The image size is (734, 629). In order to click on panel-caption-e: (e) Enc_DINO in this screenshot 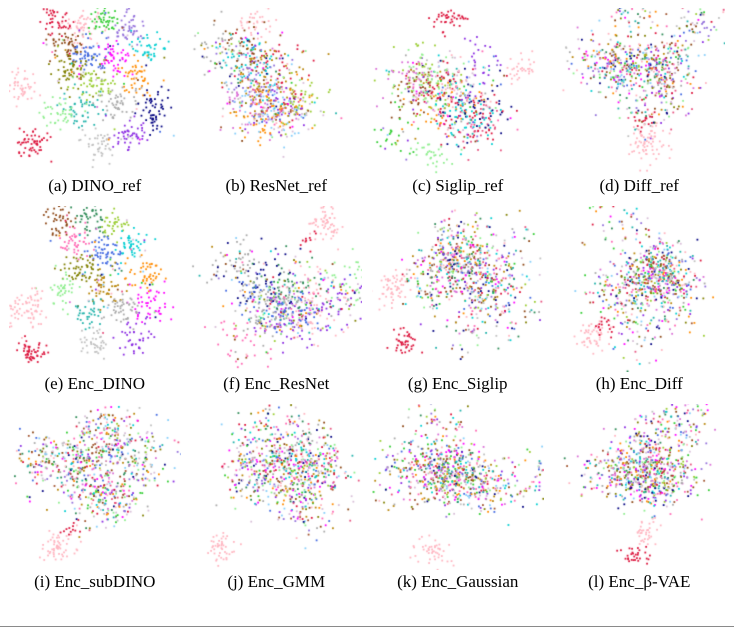, I will do `click(95, 383)`.